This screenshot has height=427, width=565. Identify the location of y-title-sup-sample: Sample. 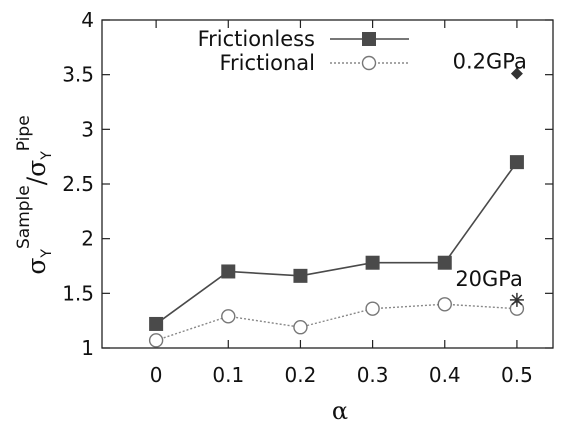
(24, 217).